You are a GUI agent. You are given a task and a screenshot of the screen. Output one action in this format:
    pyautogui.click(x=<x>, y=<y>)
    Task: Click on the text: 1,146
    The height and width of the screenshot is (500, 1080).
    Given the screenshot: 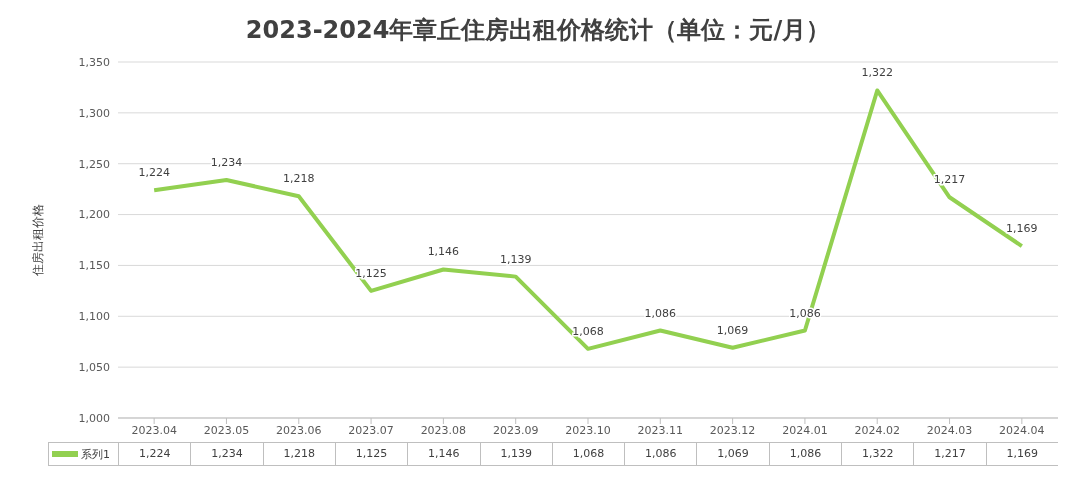 What is the action you would take?
    pyautogui.click(x=443, y=252)
    